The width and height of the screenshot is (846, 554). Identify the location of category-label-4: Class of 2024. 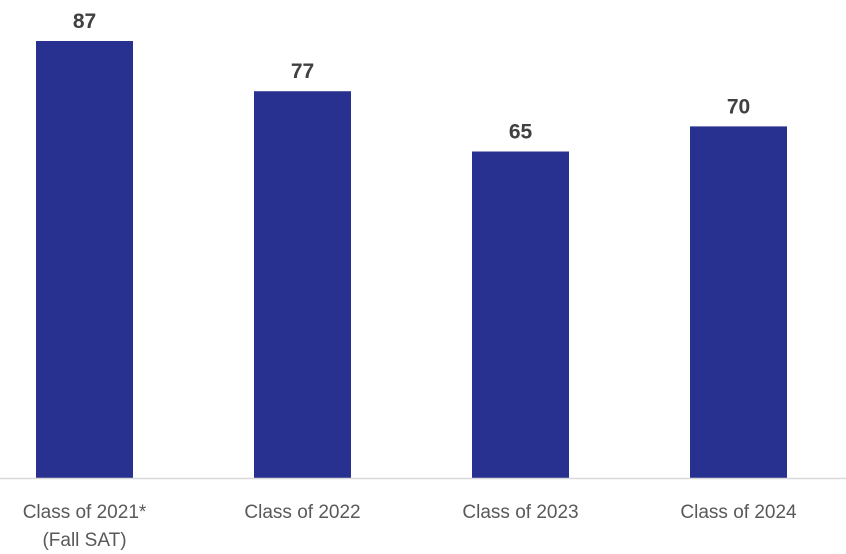
(738, 512).